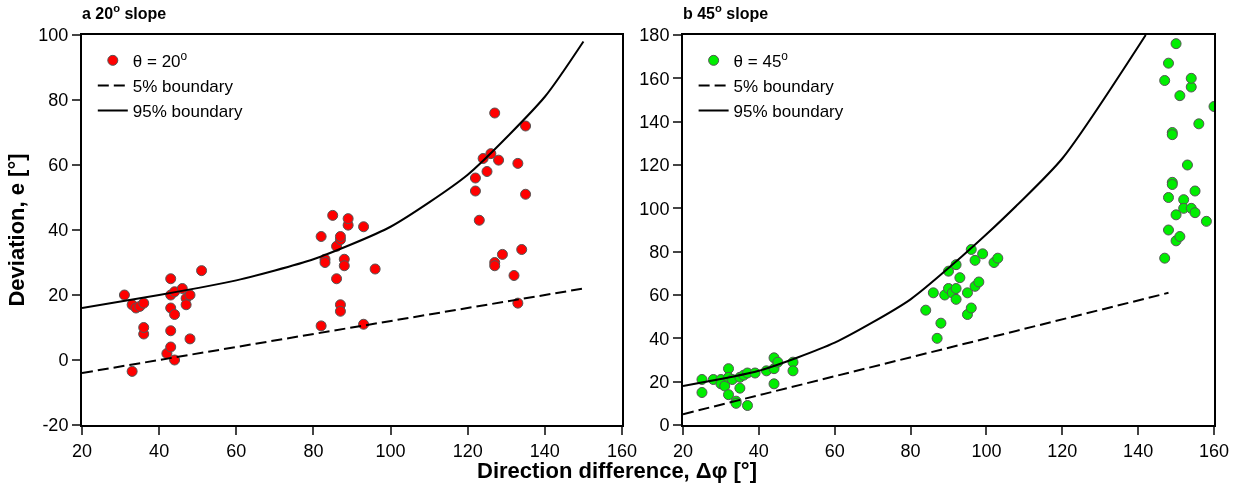 The width and height of the screenshot is (1234, 498). I want to click on legend-label: θ = 20$^{o}$, so click(160, 59).